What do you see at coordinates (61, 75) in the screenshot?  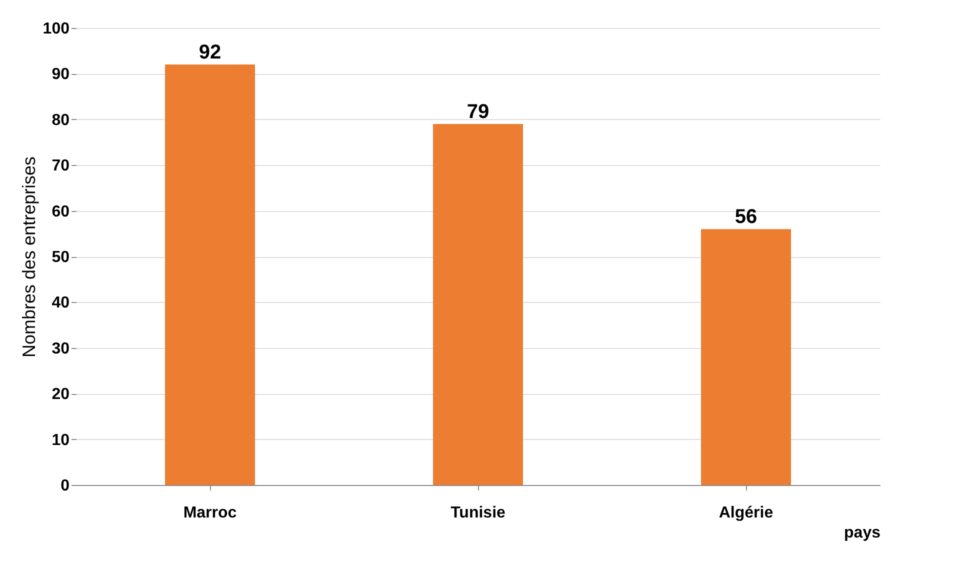 I see `y-tick-label: 90` at bounding box center [61, 75].